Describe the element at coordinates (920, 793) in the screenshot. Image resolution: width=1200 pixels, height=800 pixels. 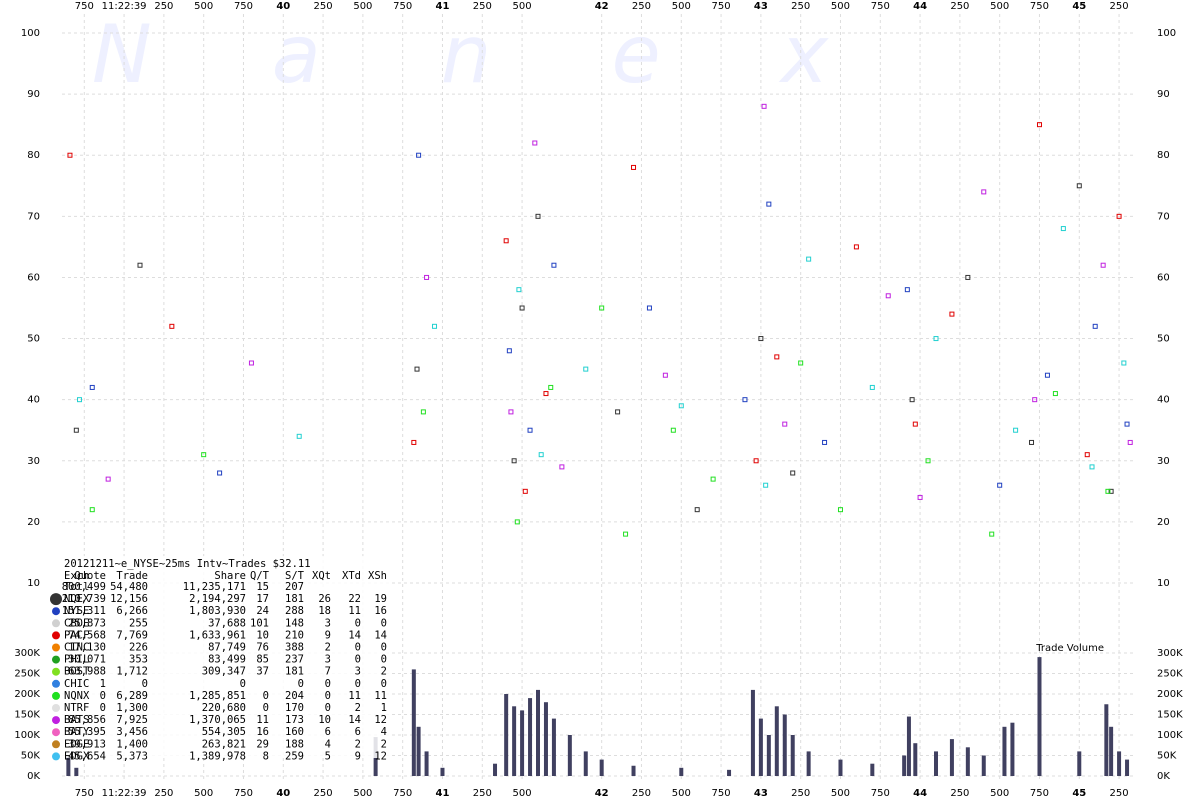
I see `x-tick-label: 44` at that location.